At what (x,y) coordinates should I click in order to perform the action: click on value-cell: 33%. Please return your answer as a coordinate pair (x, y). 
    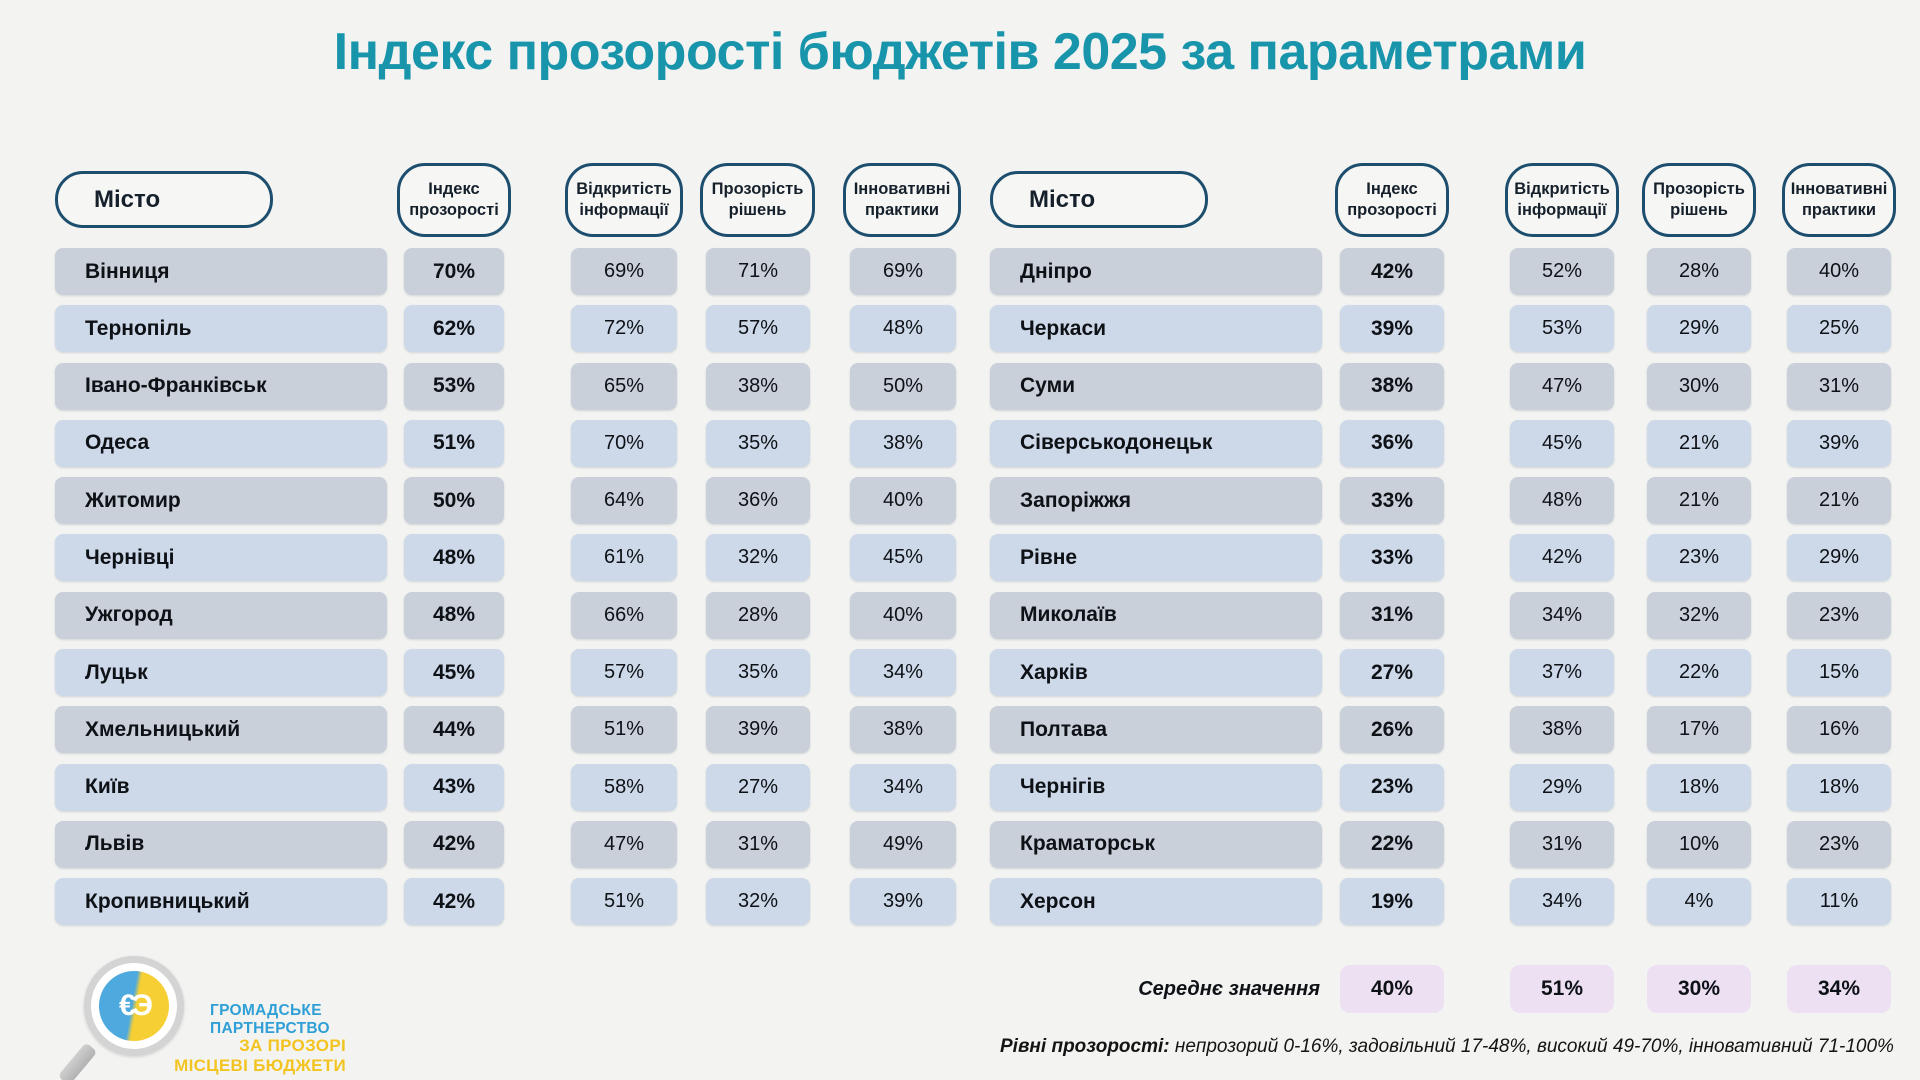
    Looking at the image, I should click on (1392, 558).